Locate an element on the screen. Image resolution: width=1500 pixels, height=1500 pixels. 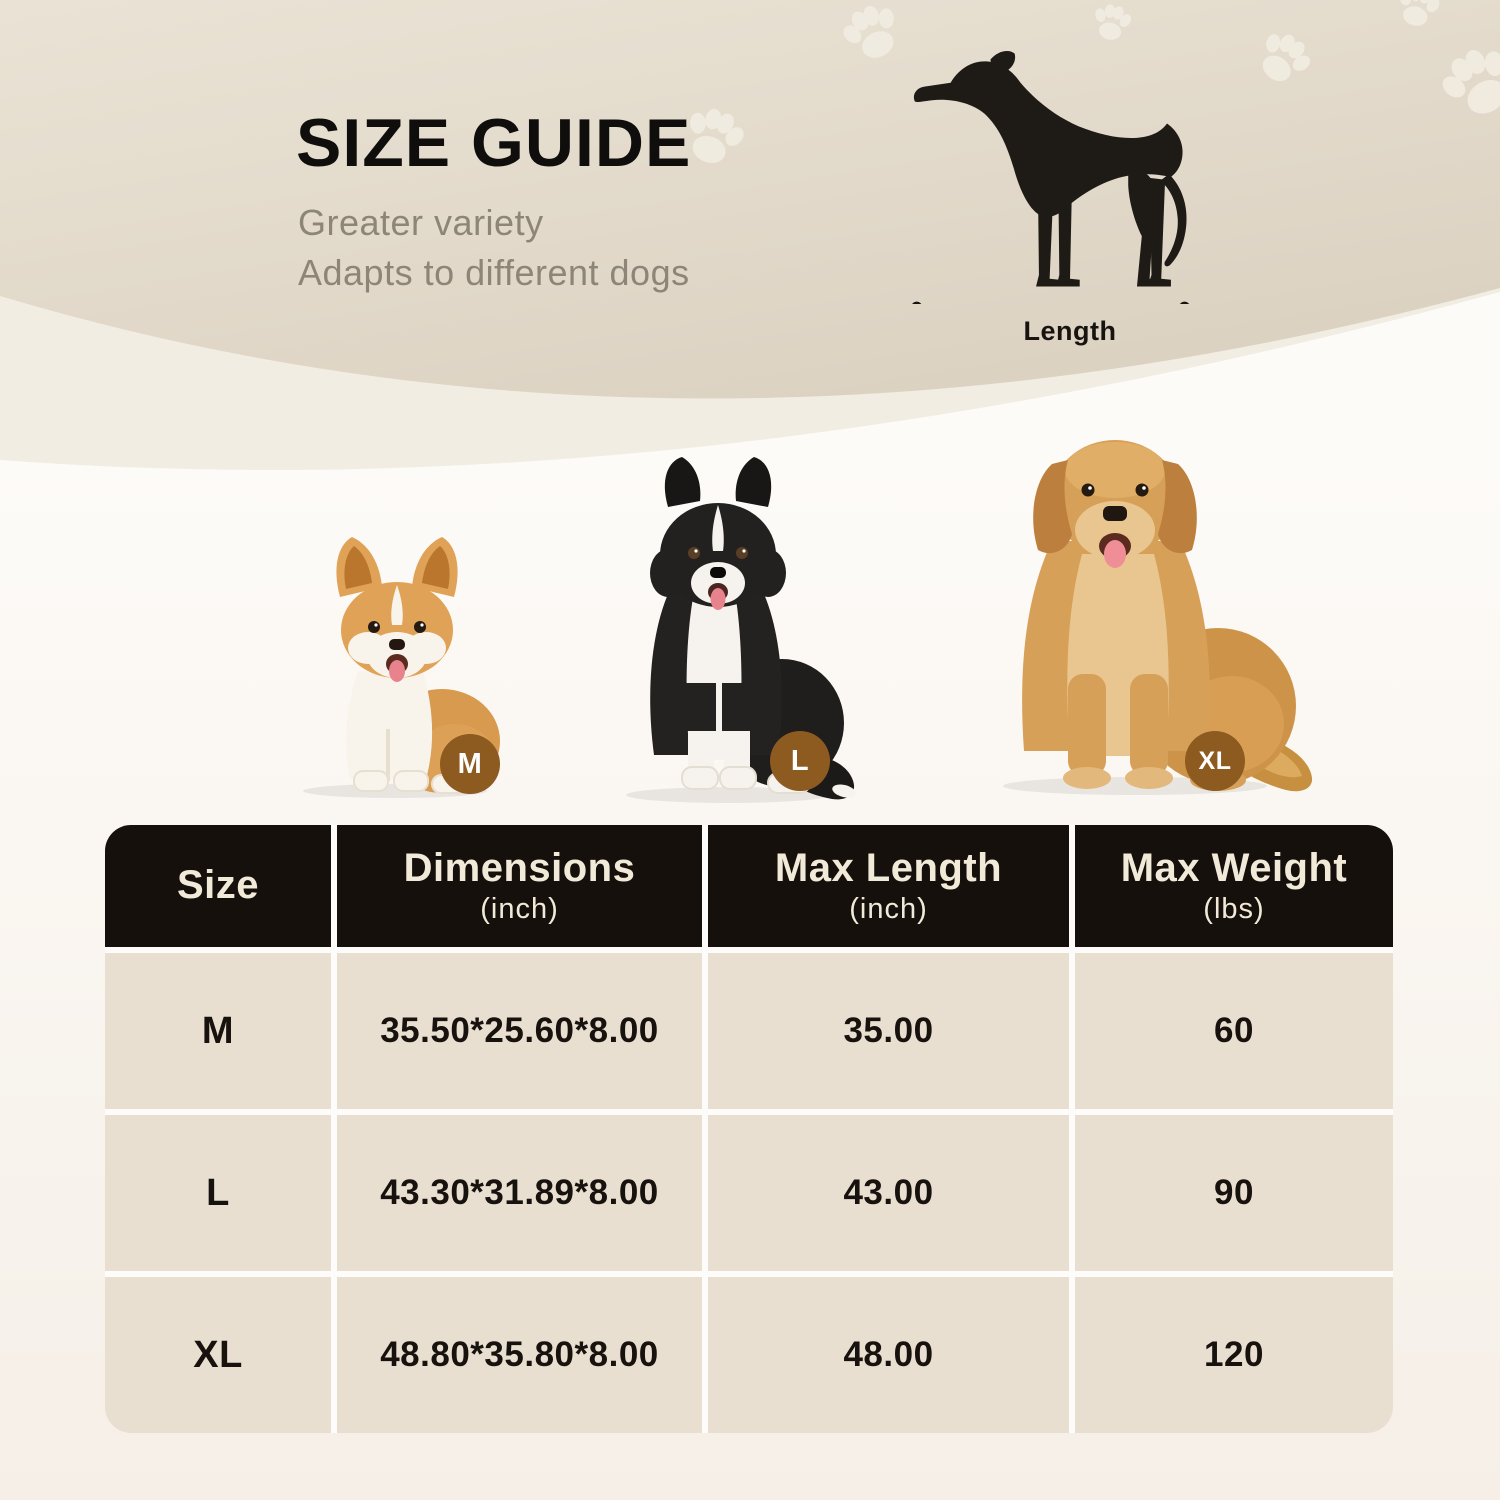
table-cell-max-length: 48.00 is located at coordinates (888, 1355).